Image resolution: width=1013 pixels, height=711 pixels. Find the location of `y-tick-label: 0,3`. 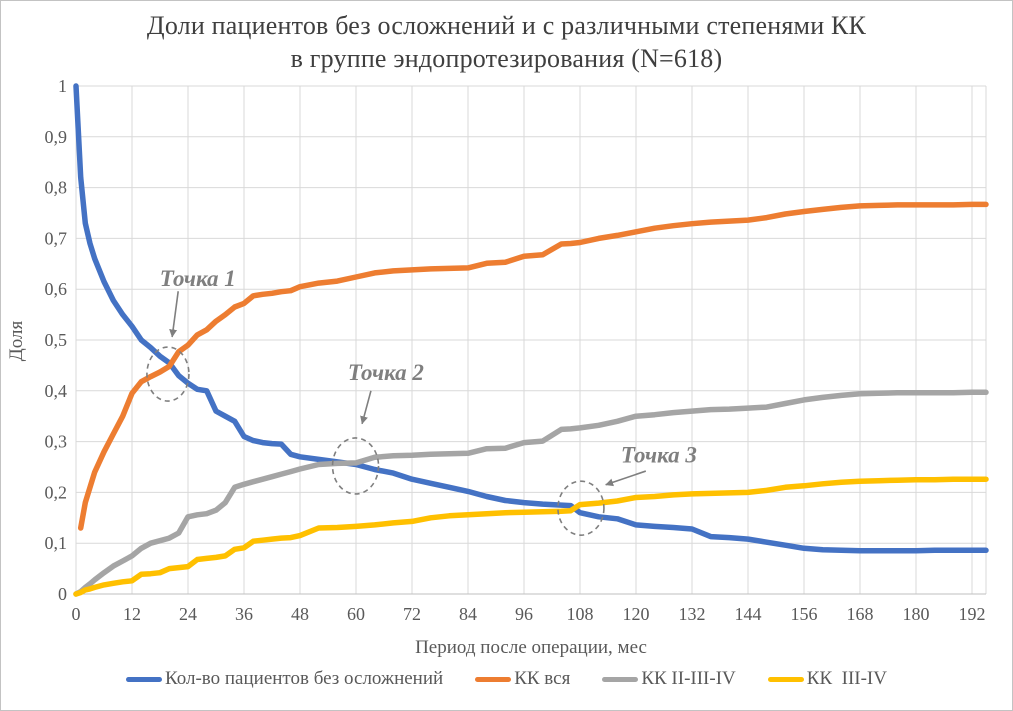

y-tick-label: 0,3 is located at coordinates (56, 442).